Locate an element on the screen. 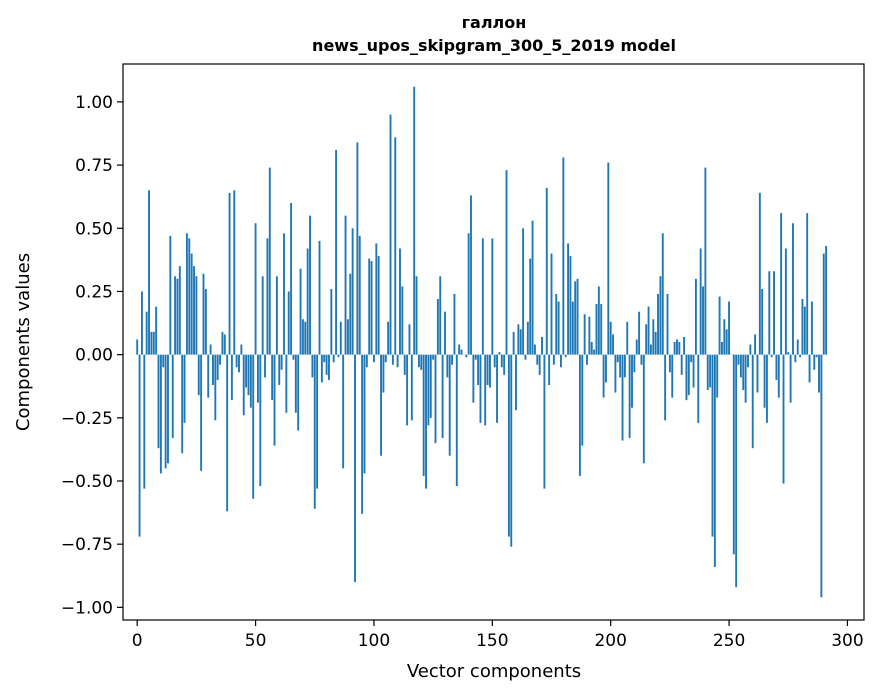 The height and width of the screenshot is (696, 880). y-tick-label: 0.75 is located at coordinates (94, 166).